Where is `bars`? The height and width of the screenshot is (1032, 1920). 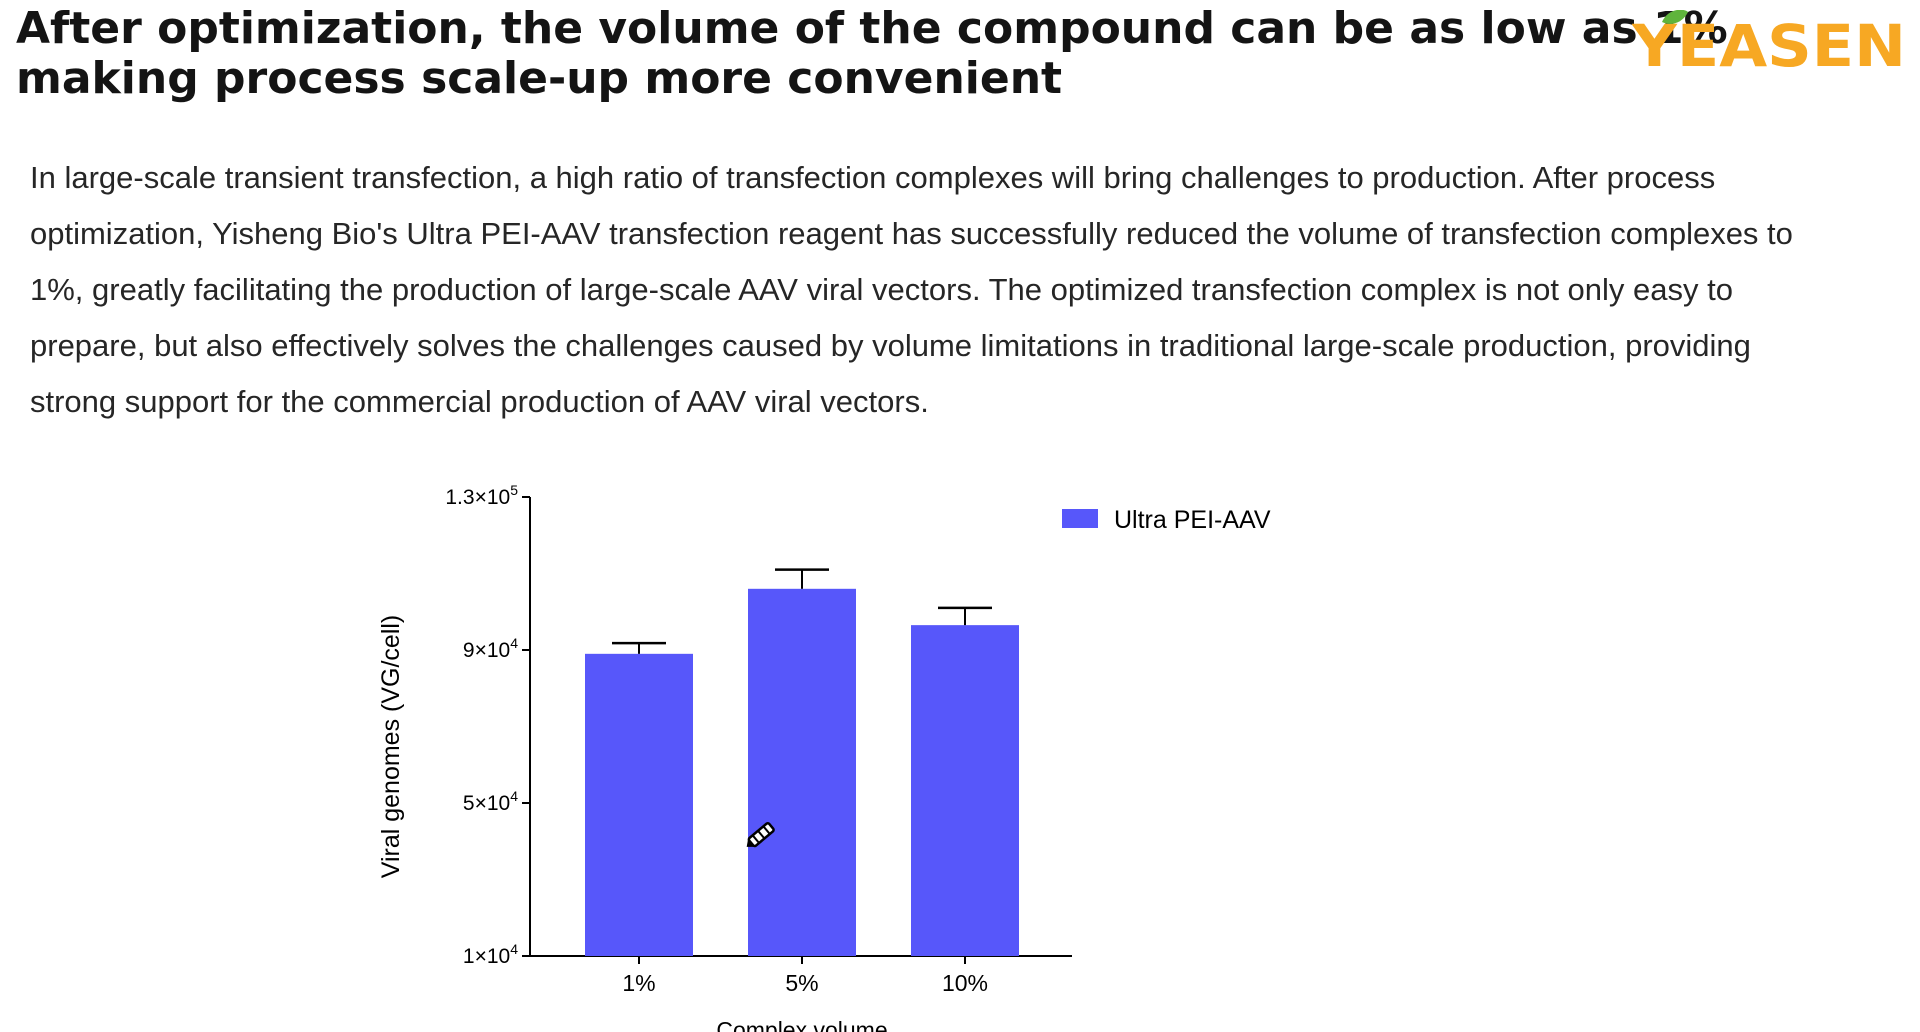 bars is located at coordinates (802, 772).